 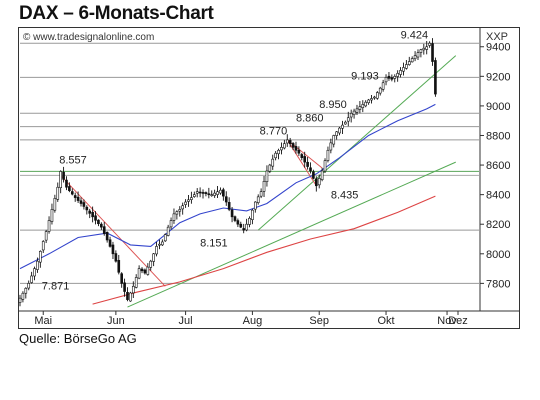 I want to click on month-label-4: Sep, so click(x=319, y=321).